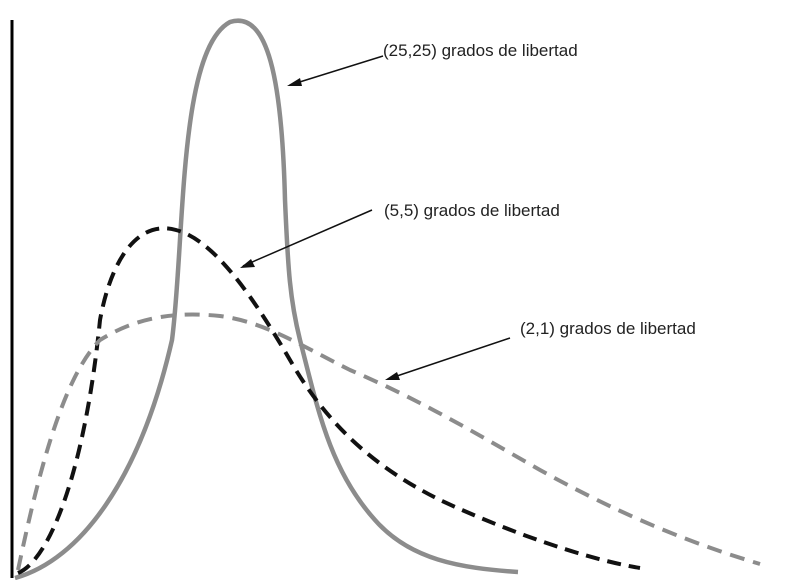 This screenshot has height=580, width=790. What do you see at coordinates (480, 50) in the screenshot?
I see `series-label-25-25: (25,25) grados de libertad` at bounding box center [480, 50].